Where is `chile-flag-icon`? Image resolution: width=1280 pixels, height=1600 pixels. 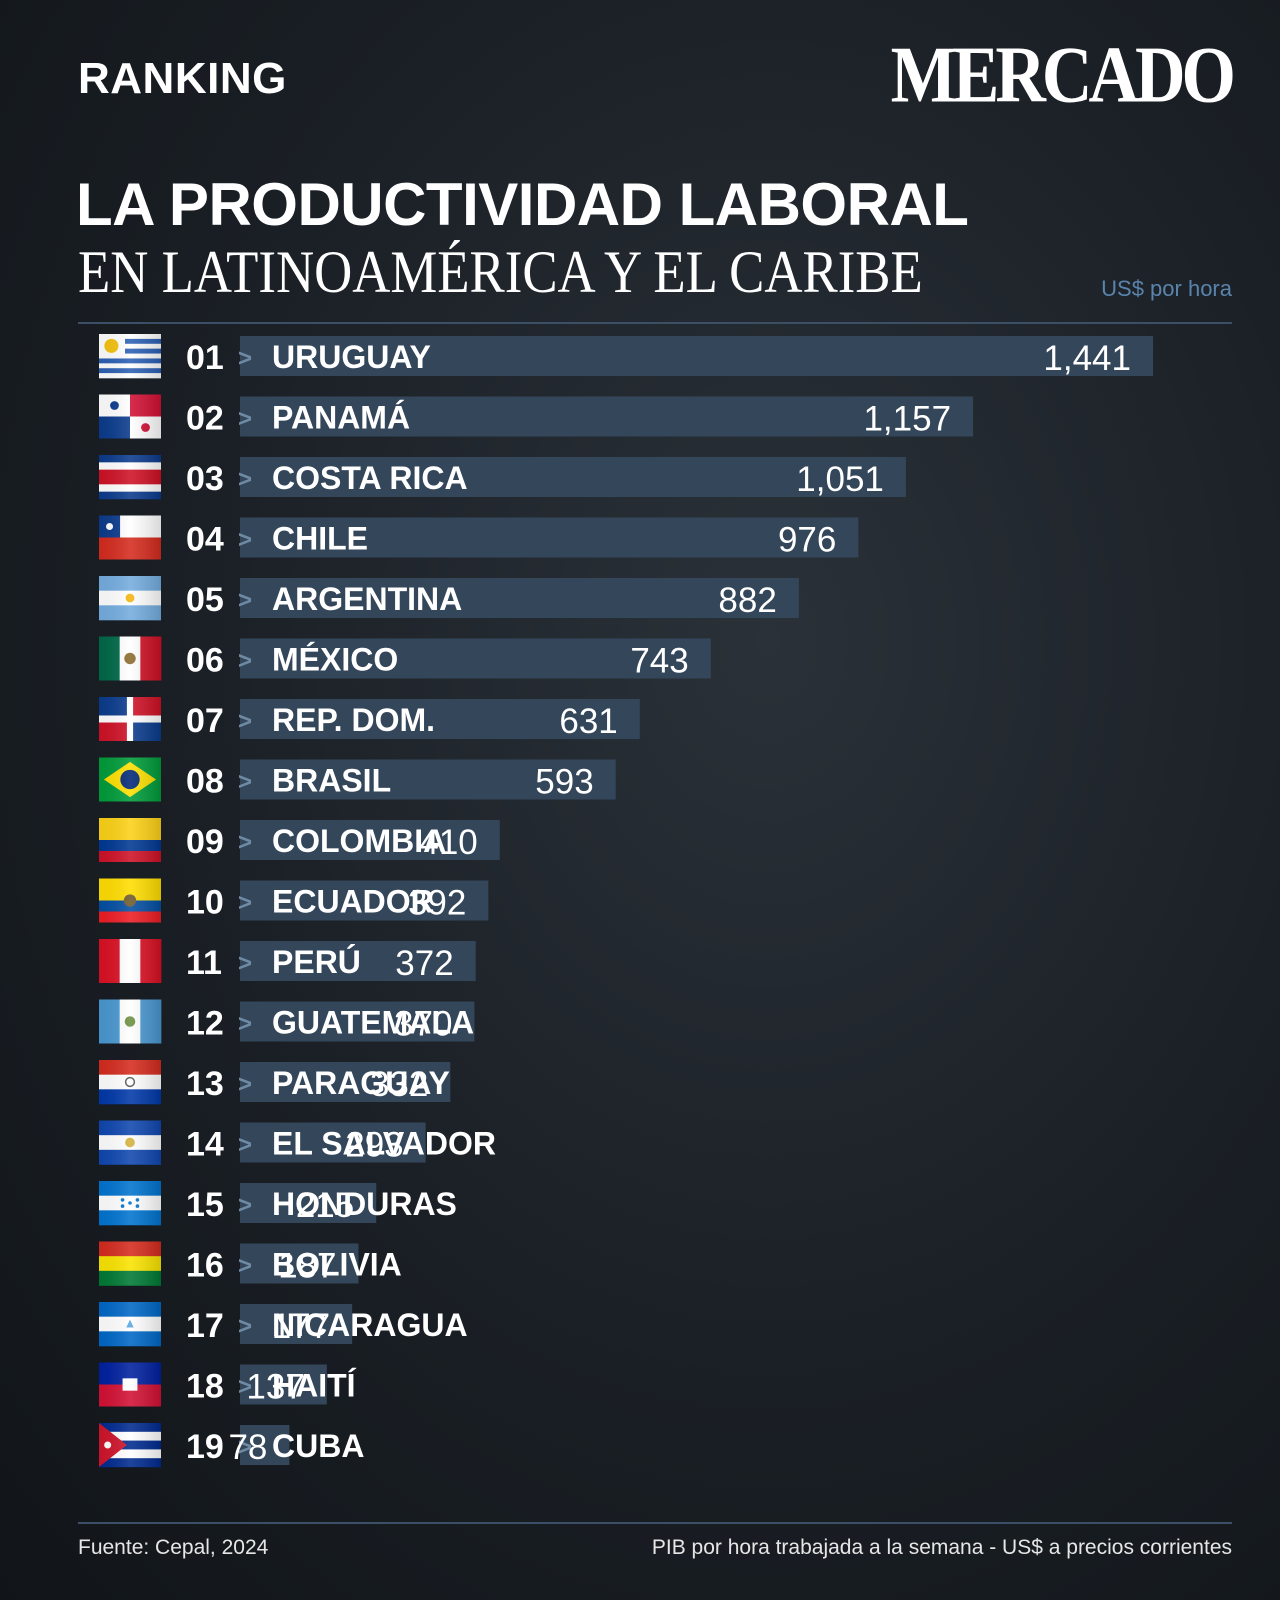 chile-flag-icon is located at coordinates (130, 537).